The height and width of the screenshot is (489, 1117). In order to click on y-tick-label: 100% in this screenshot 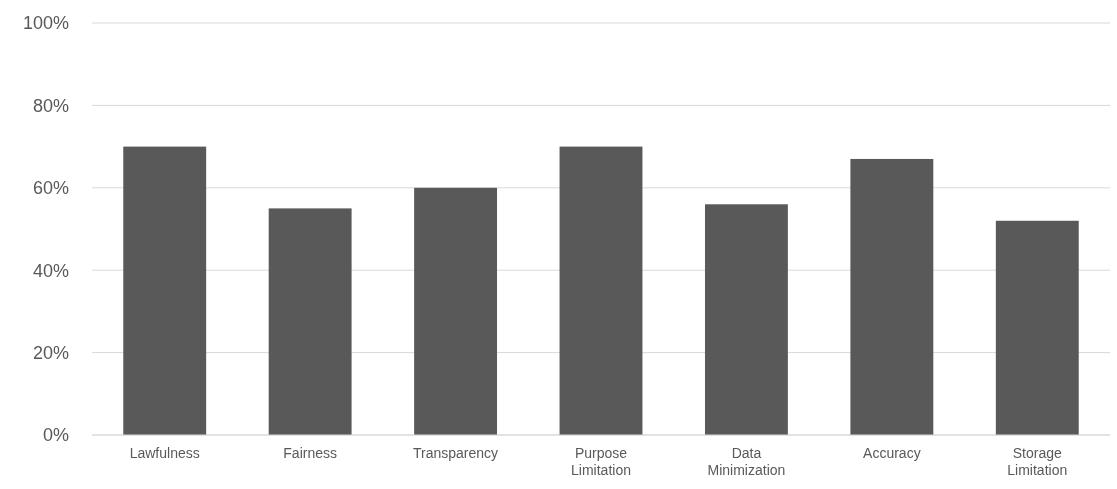, I will do `click(45, 23)`.